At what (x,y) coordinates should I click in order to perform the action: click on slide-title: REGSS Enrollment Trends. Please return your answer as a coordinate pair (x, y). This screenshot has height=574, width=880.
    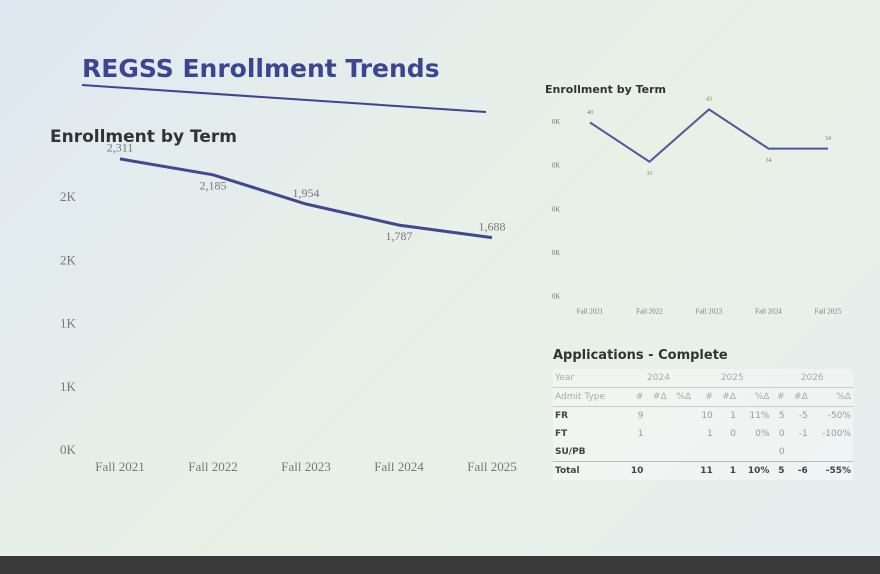
    Looking at the image, I should click on (261, 68).